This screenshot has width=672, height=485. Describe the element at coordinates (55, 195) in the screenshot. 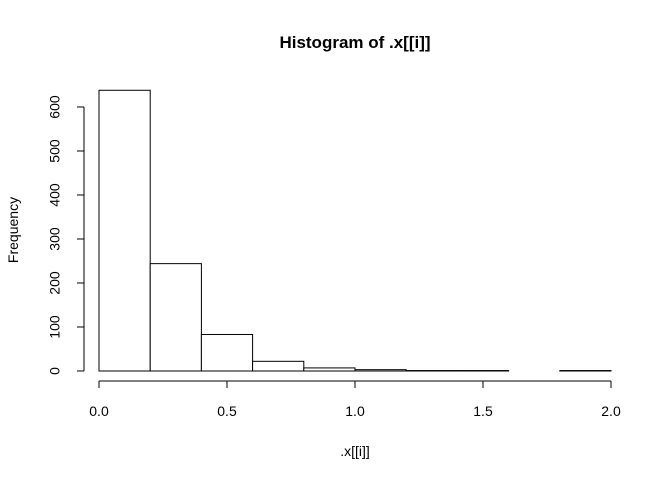

I see `y-tick-label: 400` at that location.